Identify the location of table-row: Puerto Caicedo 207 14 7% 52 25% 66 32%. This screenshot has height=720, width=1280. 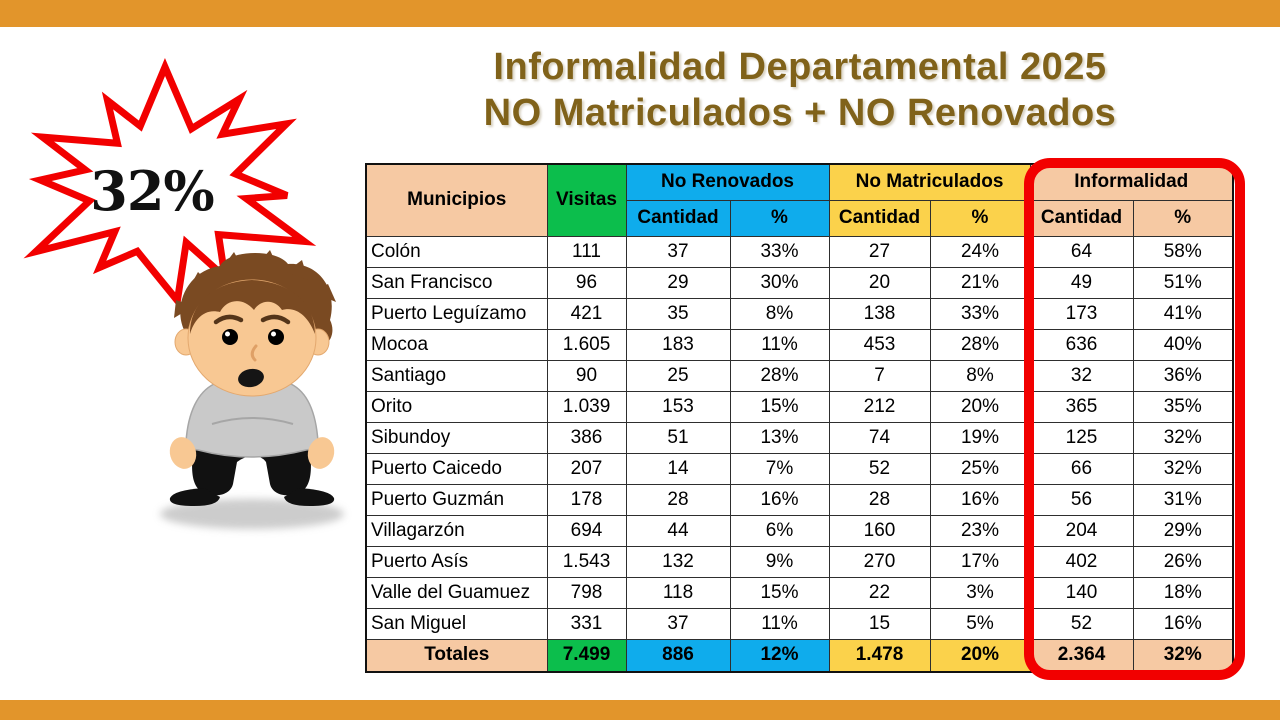
(799, 468).